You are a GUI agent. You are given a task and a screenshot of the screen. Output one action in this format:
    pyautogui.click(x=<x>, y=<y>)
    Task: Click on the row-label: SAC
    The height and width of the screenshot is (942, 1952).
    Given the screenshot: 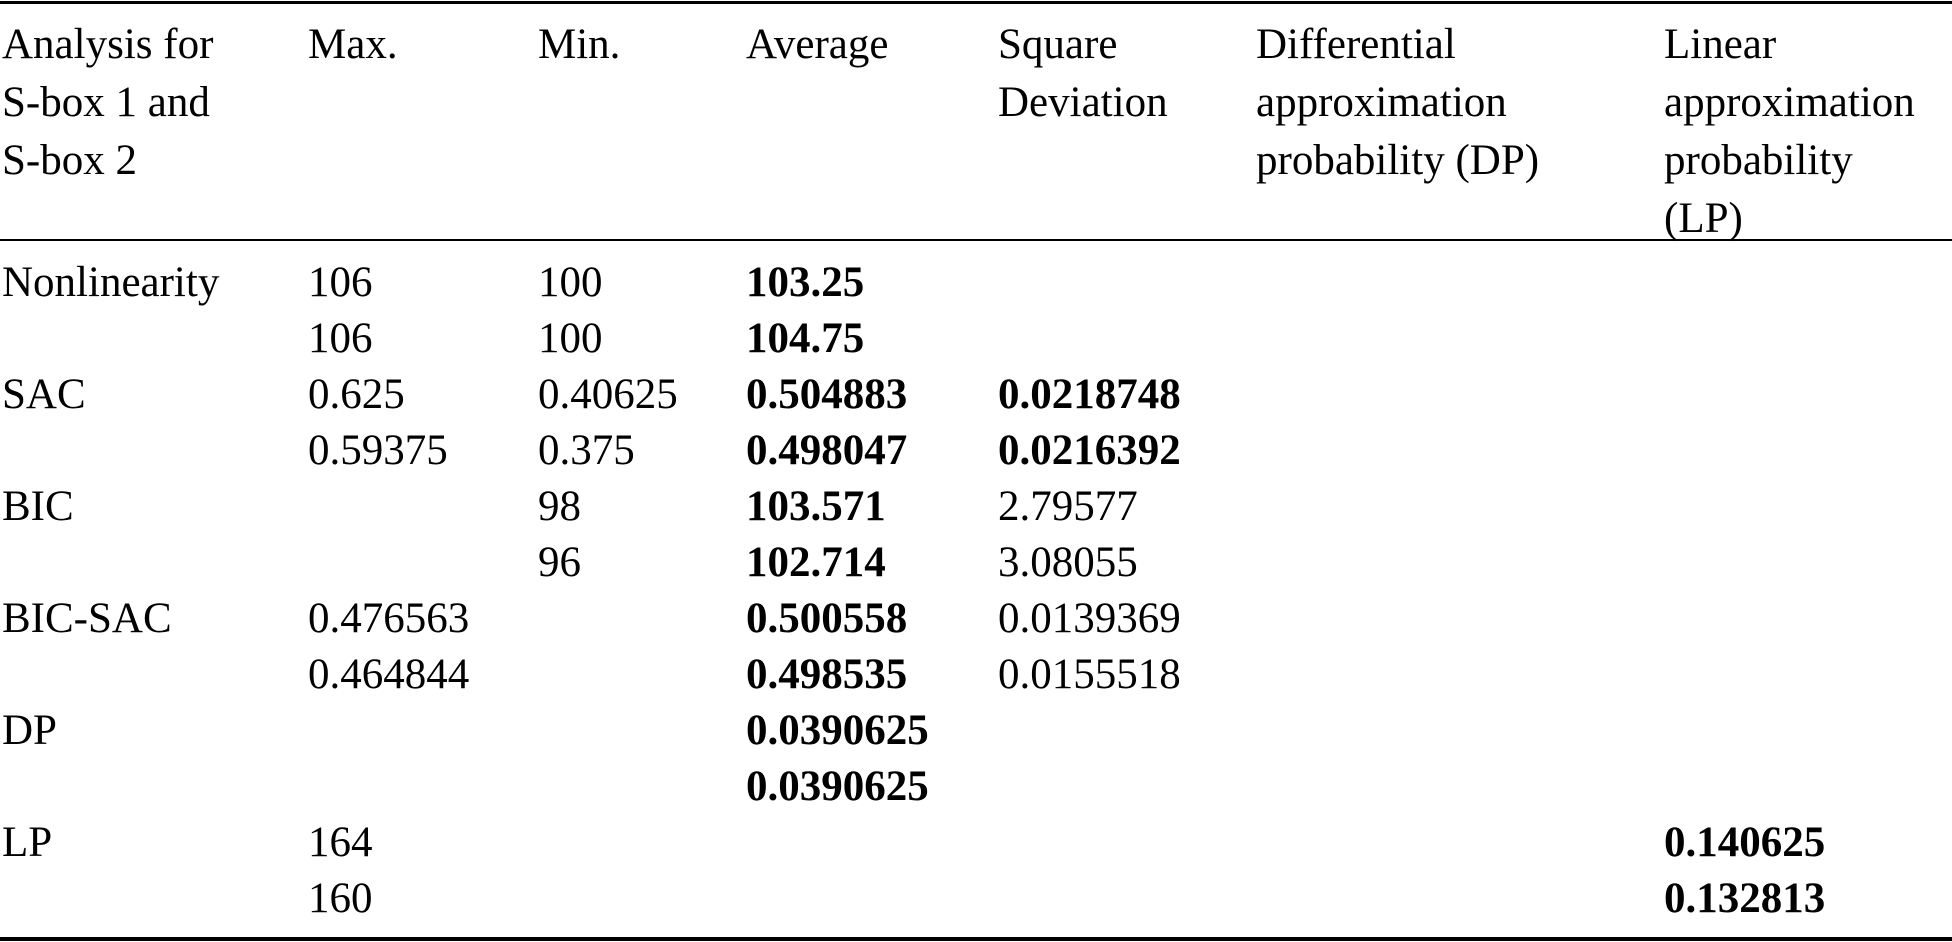 What is the action you would take?
    pyautogui.click(x=44, y=394)
    